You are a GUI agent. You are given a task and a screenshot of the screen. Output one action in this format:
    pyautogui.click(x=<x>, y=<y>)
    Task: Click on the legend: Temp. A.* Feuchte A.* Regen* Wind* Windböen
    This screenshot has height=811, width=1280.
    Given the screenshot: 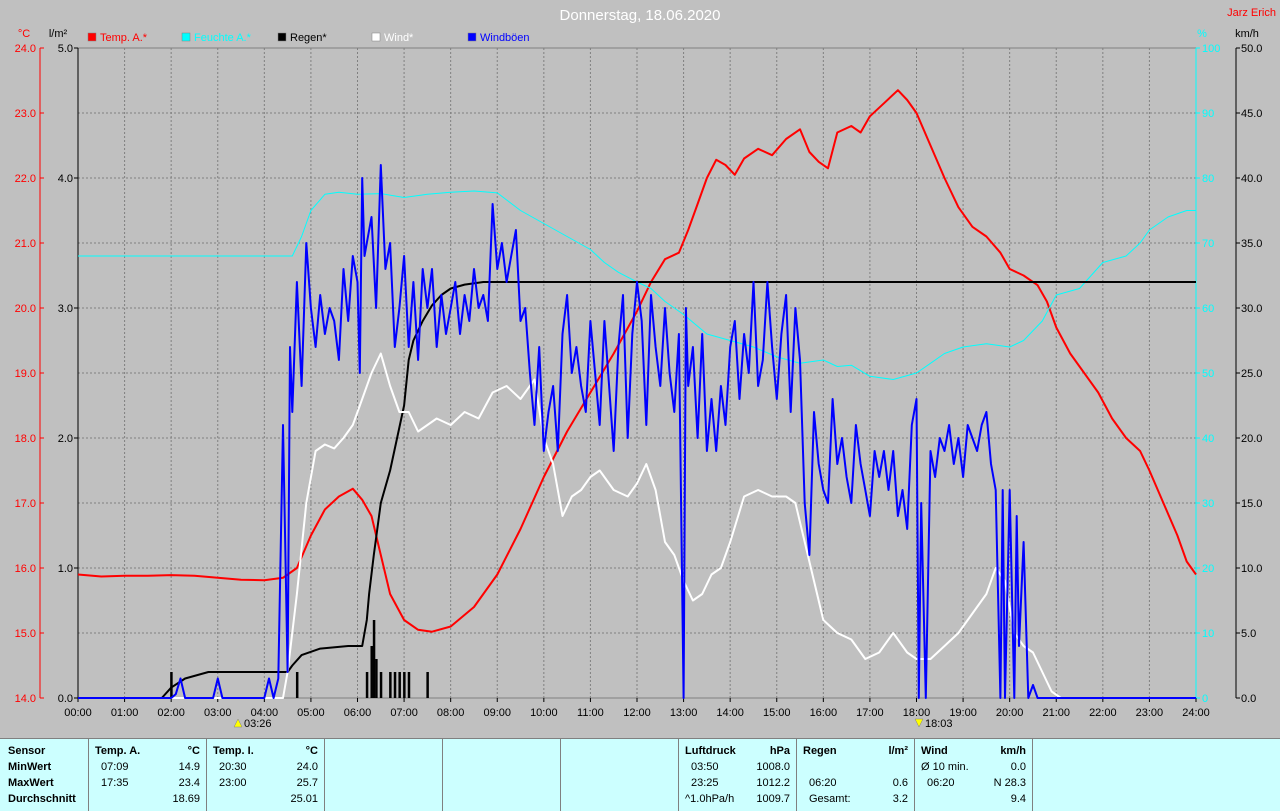 What is the action you would take?
    pyautogui.click(x=308, y=38)
    